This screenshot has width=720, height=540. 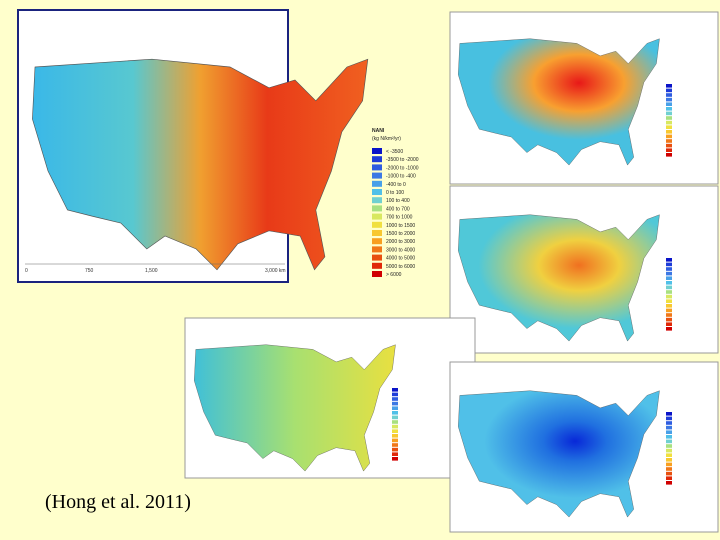 I want to click on legend-label: 400 to 700, so click(x=398, y=209).